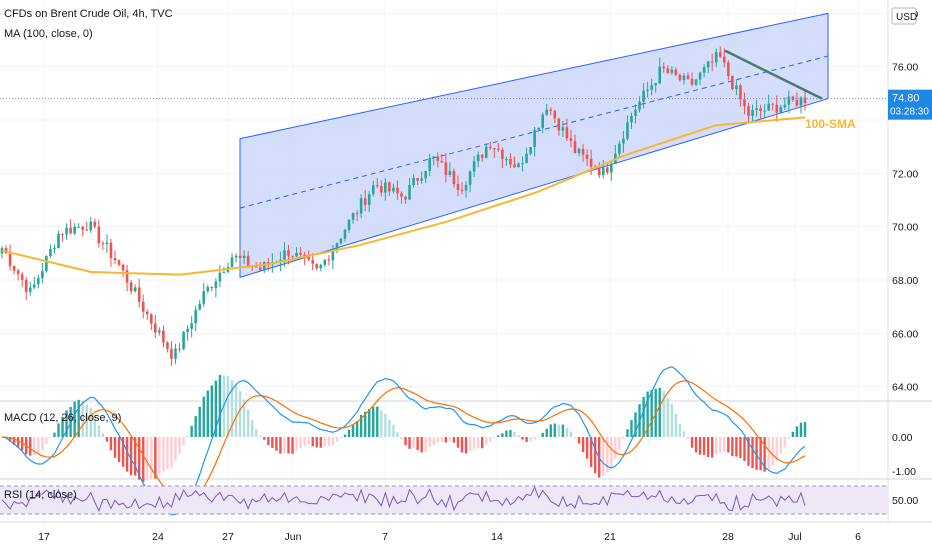 Image resolution: width=932 pixels, height=550 pixels. Describe the element at coordinates (905, 281) in the screenshot. I see `y-tick-label: 68.00` at that location.